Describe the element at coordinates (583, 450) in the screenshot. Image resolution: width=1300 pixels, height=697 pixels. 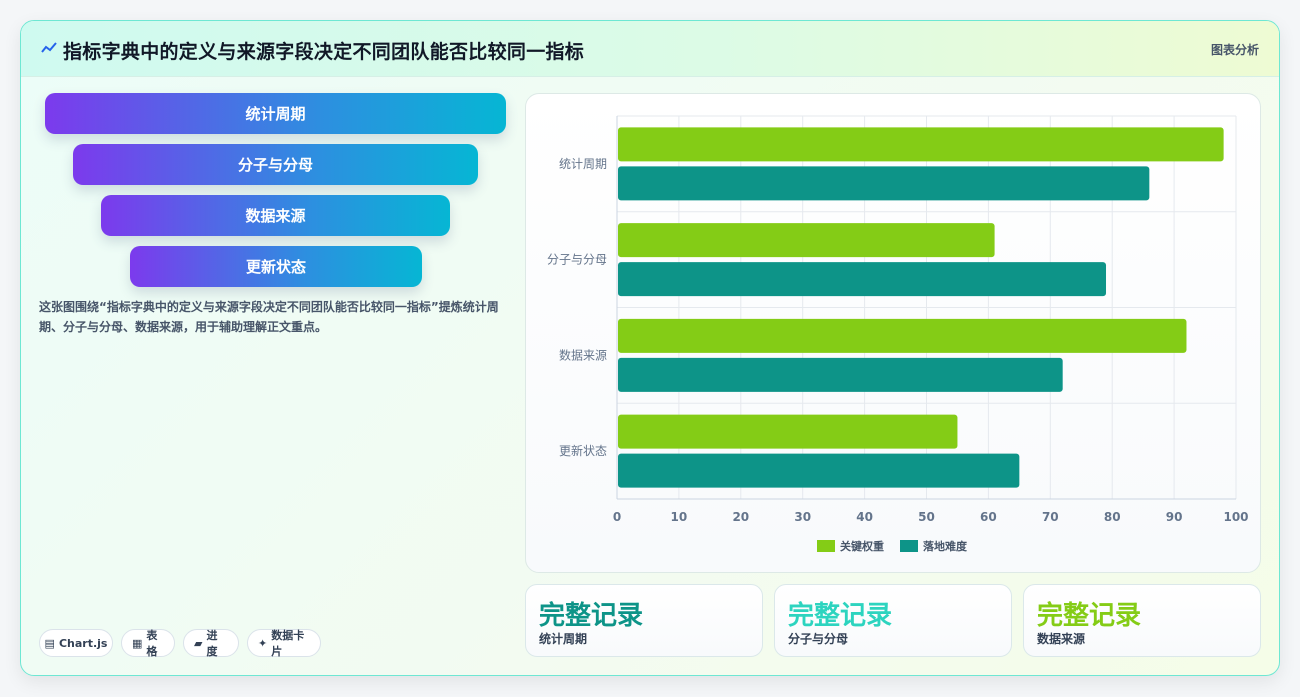
I see `y-tick-label: 更新状态` at that location.